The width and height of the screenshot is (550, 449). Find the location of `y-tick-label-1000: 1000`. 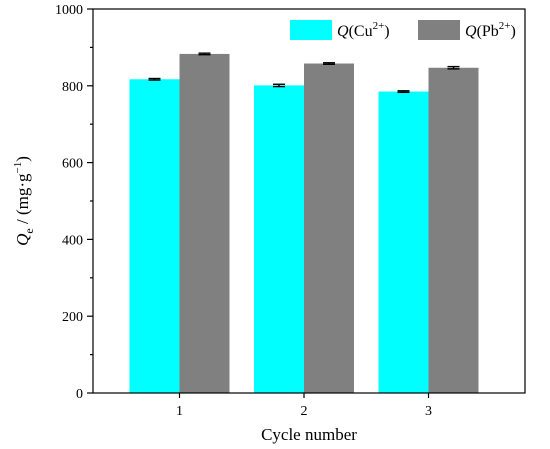

y-tick-label-1000: 1000 is located at coordinates (69, 10).